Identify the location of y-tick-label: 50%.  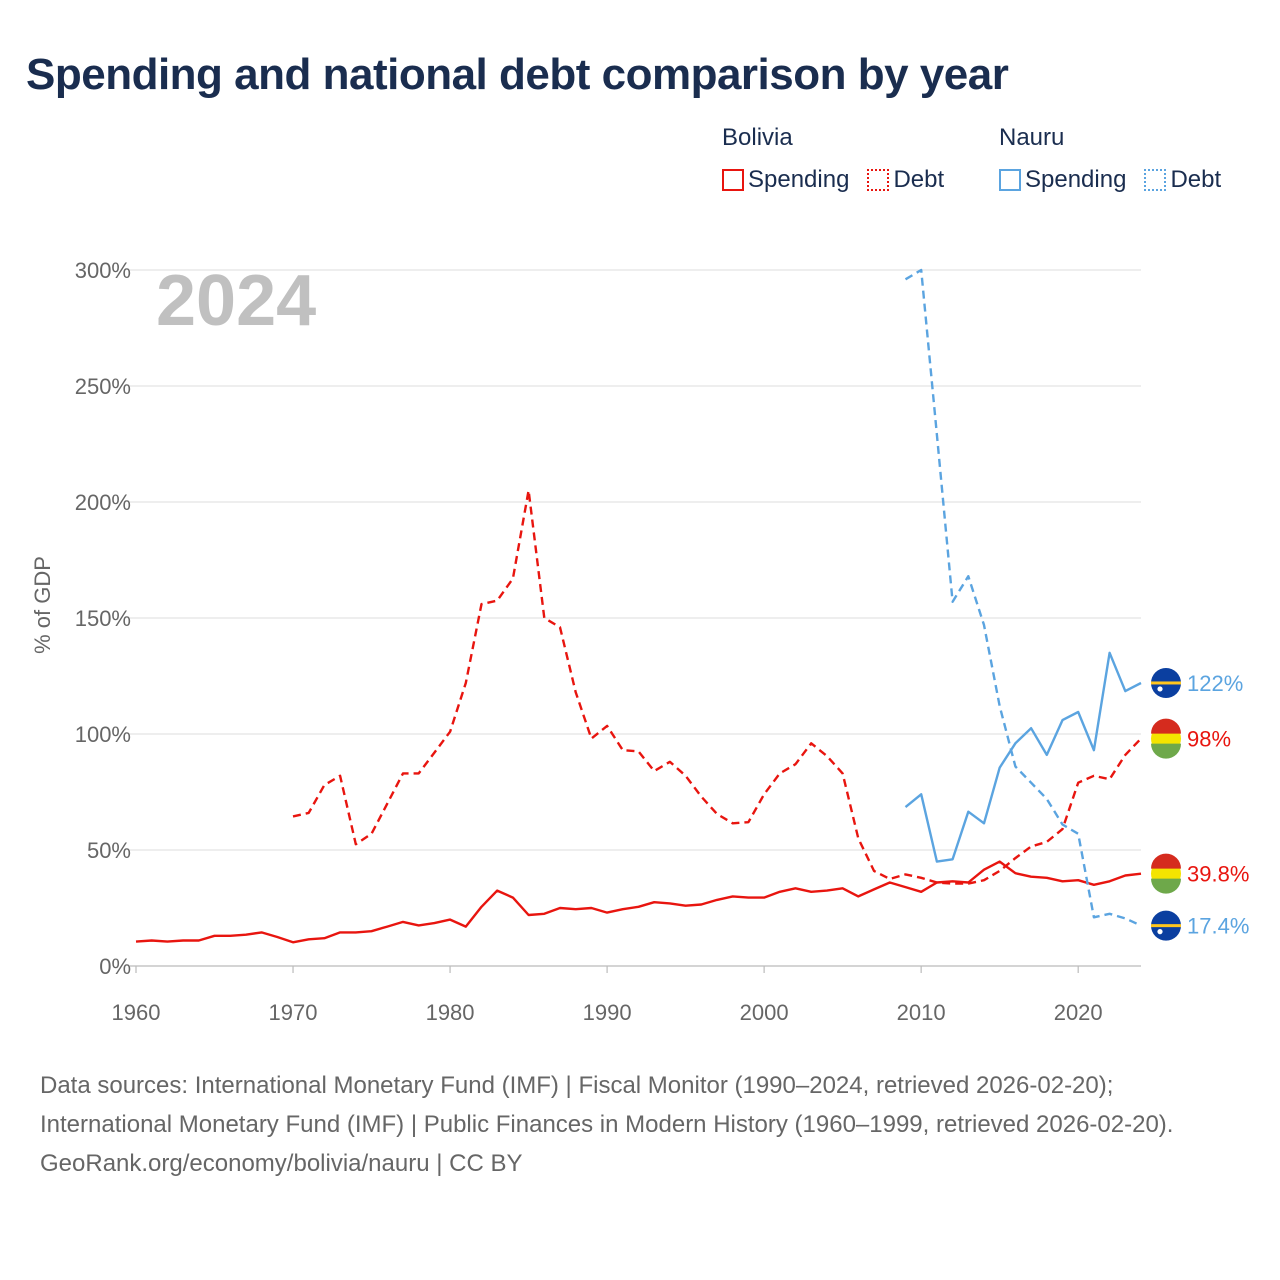
(109, 850).